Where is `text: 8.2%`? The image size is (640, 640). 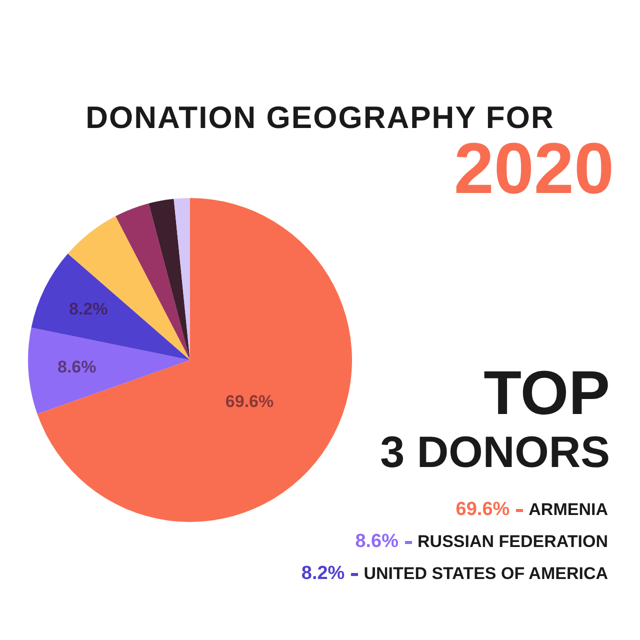
text: 8.2% is located at coordinates (323, 573).